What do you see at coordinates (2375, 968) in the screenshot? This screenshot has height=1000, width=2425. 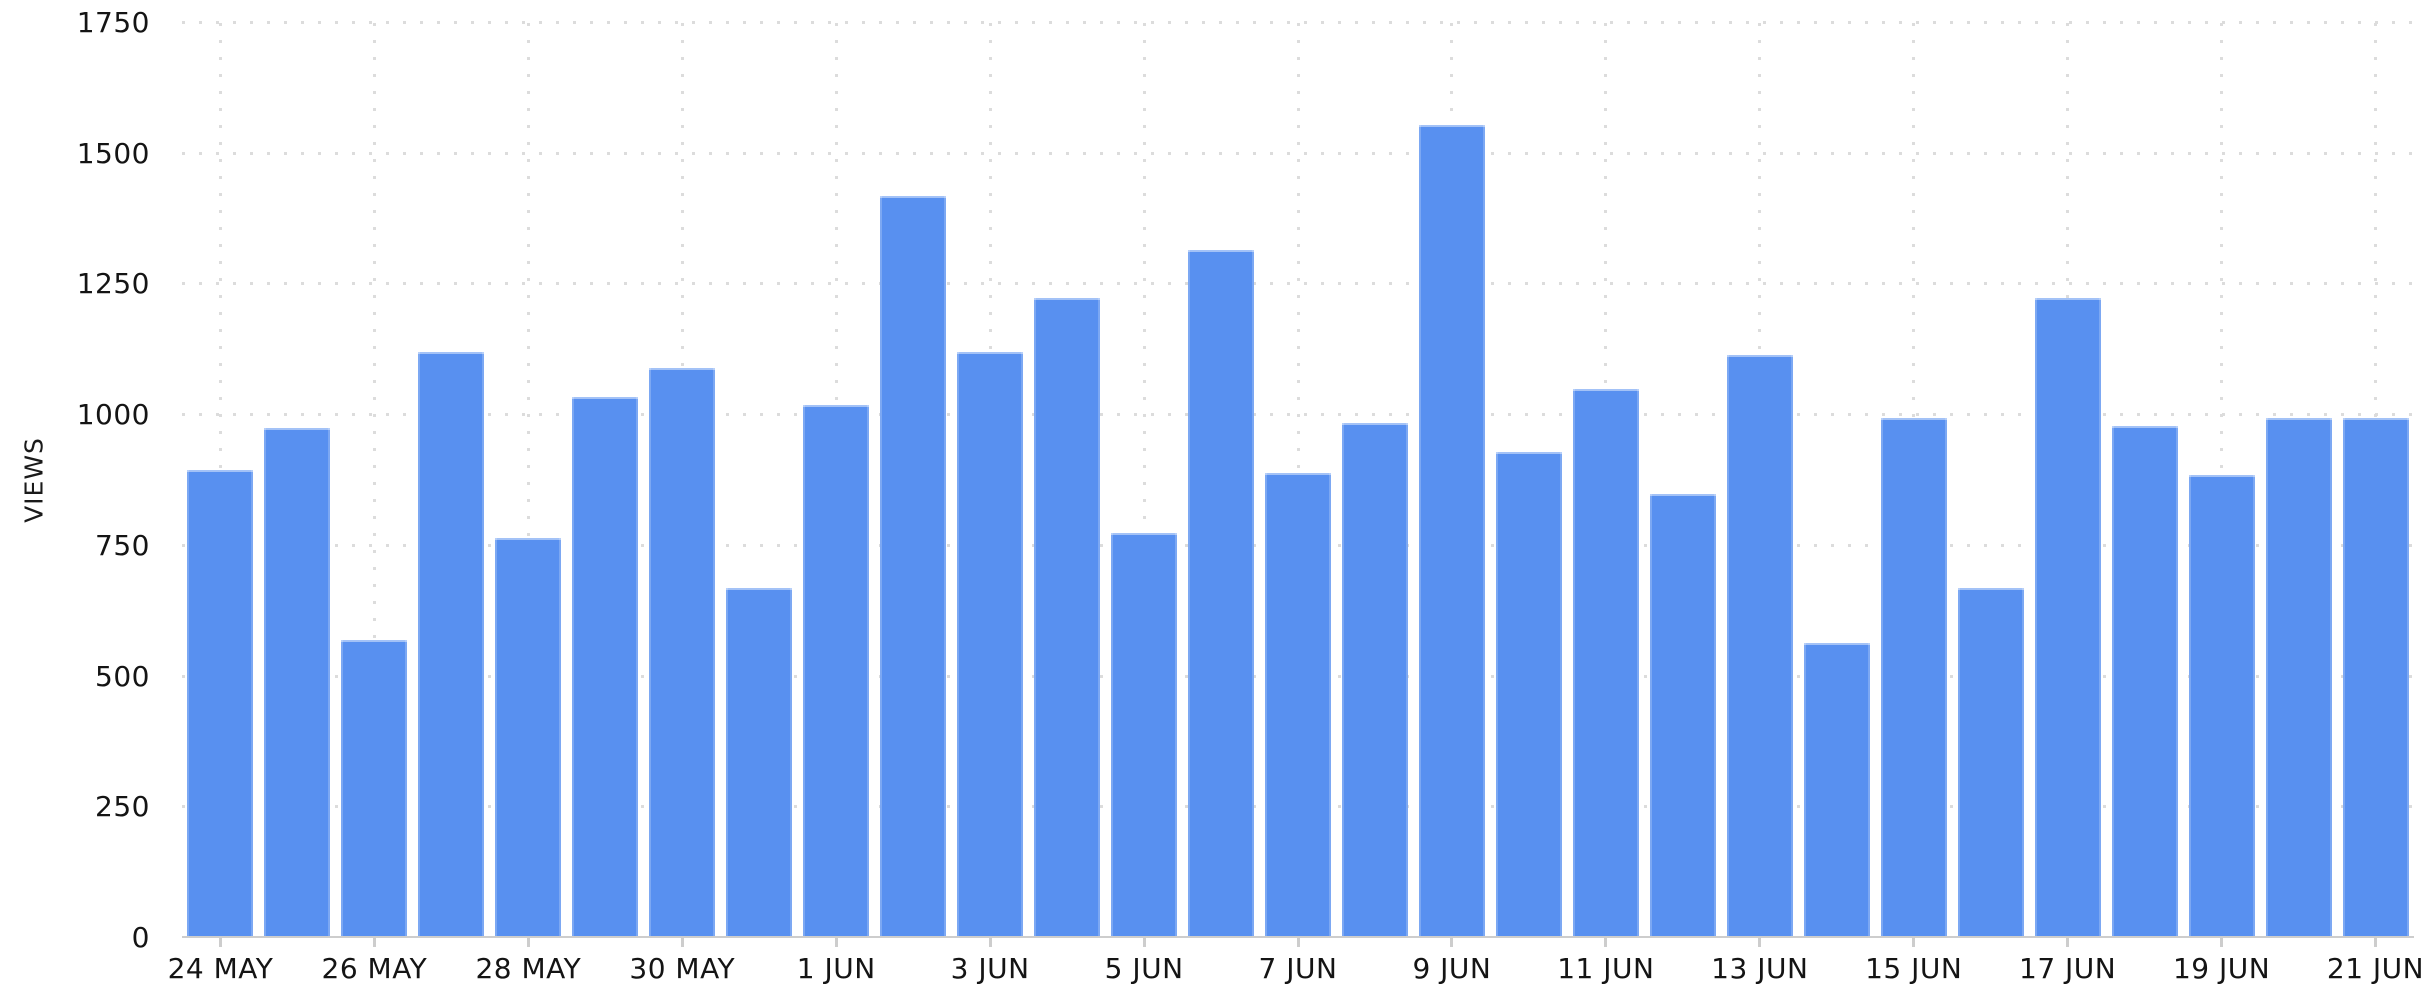 I see `x-tick-label-21-jun: 21 JUN` at bounding box center [2375, 968].